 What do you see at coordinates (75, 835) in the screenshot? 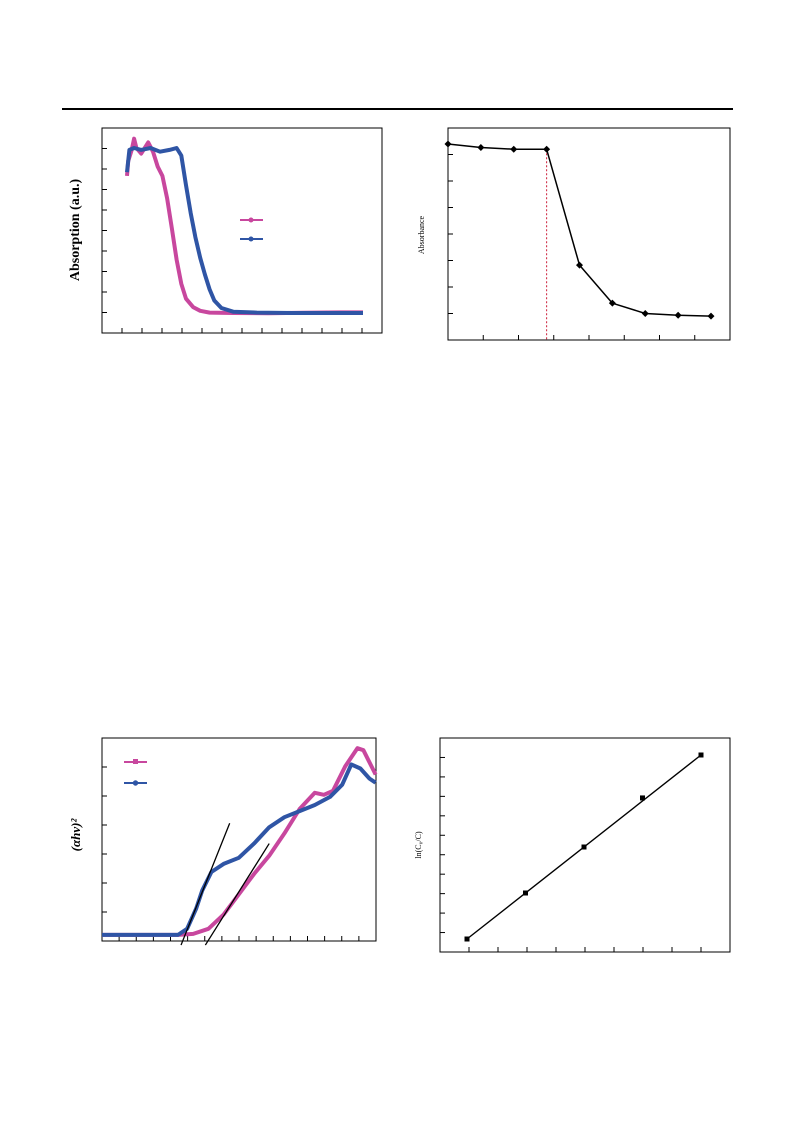
I see `y-axis-label: (αhν)²` at bounding box center [75, 835].